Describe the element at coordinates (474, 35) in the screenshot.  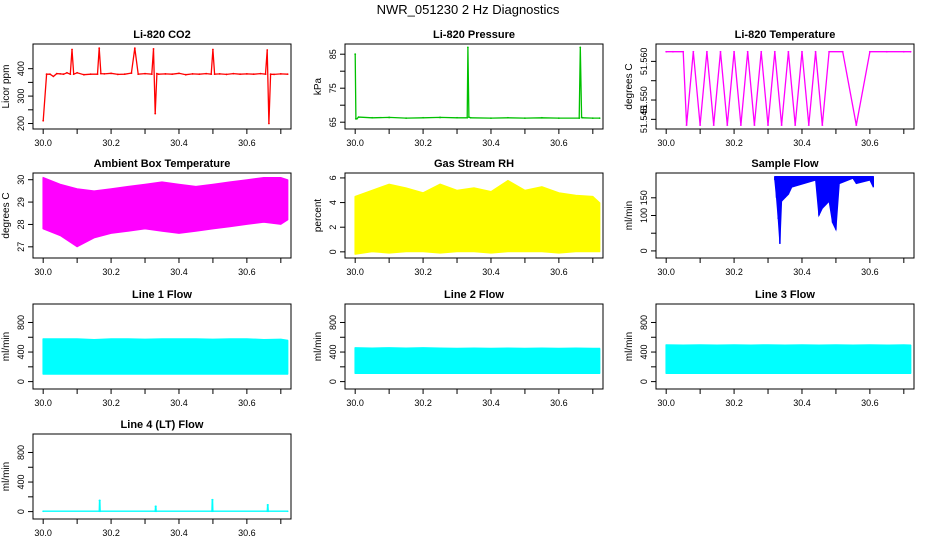
I see `chart-li-820-pressure-title: Li-820 Pressure` at that location.